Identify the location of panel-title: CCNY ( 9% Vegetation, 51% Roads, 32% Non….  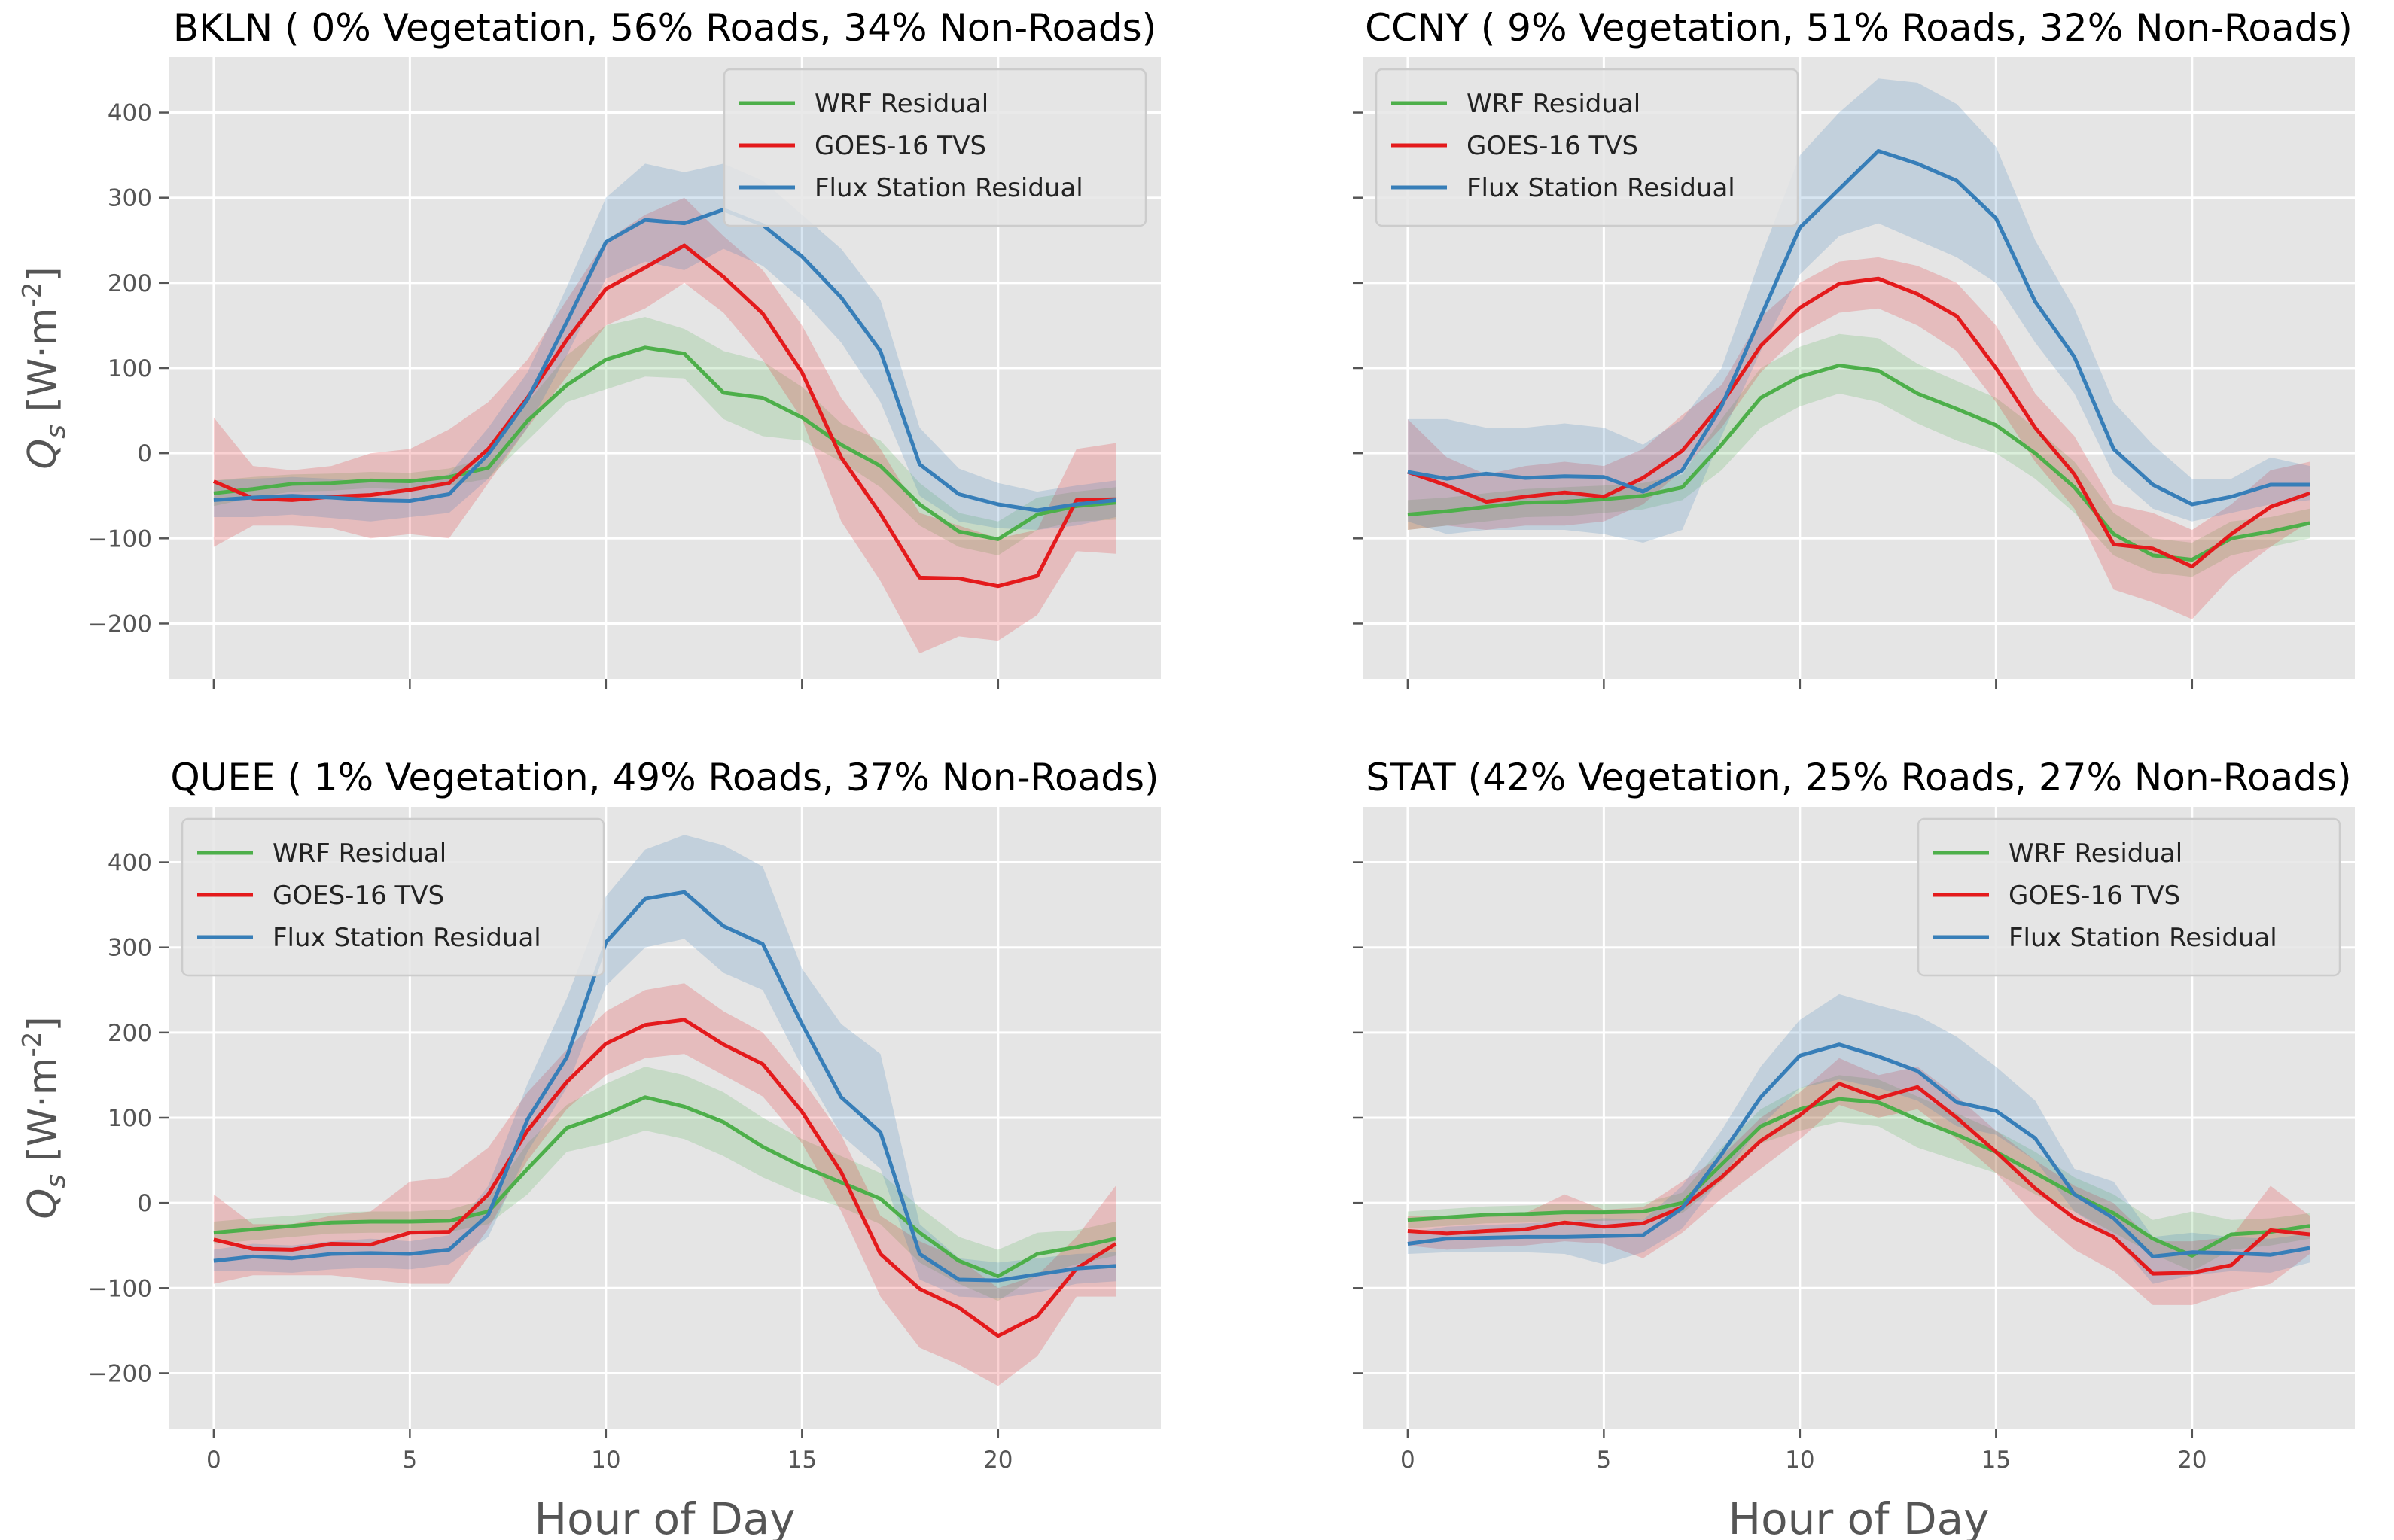
(1859, 28).